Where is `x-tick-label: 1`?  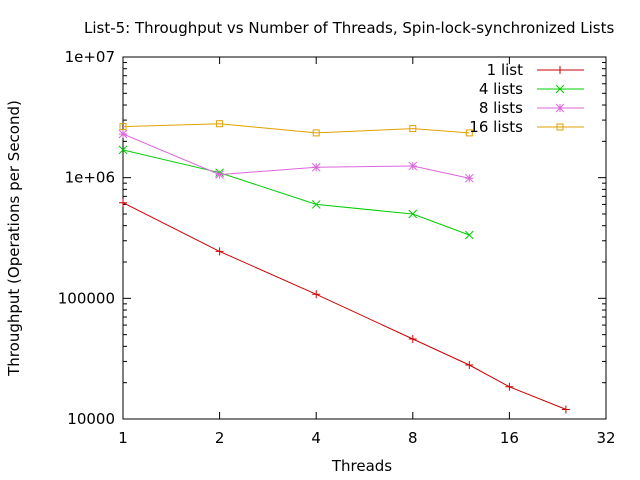 x-tick-label: 1 is located at coordinates (123, 438).